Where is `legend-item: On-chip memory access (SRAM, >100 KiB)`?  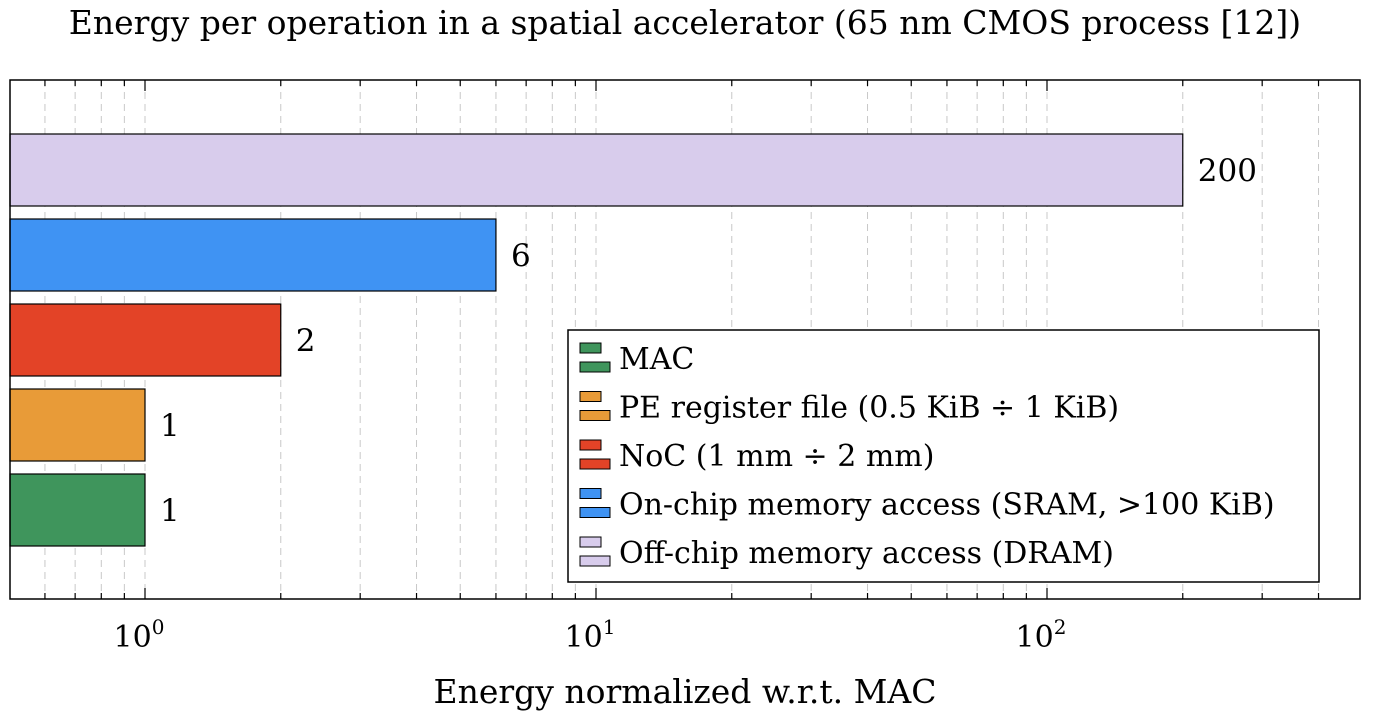 legend-item: On-chip memory access (SRAM, >100 KiB) is located at coordinates (927, 505).